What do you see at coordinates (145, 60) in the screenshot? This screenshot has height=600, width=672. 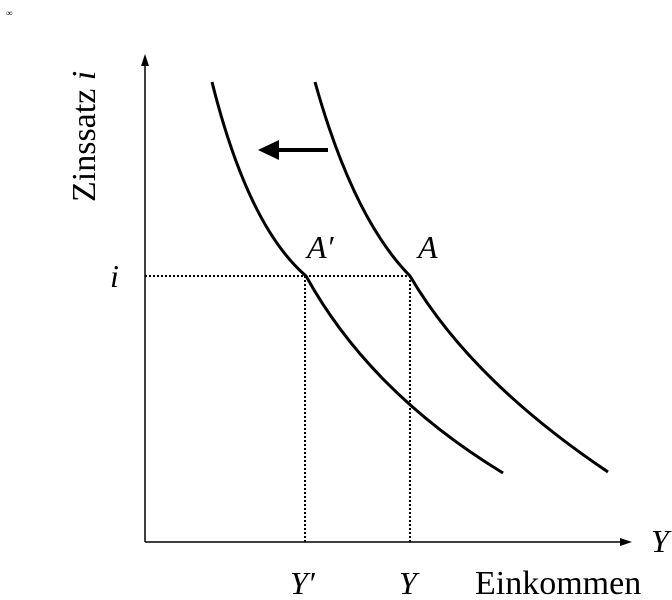 I see `y-axis-arrowhead` at bounding box center [145, 60].